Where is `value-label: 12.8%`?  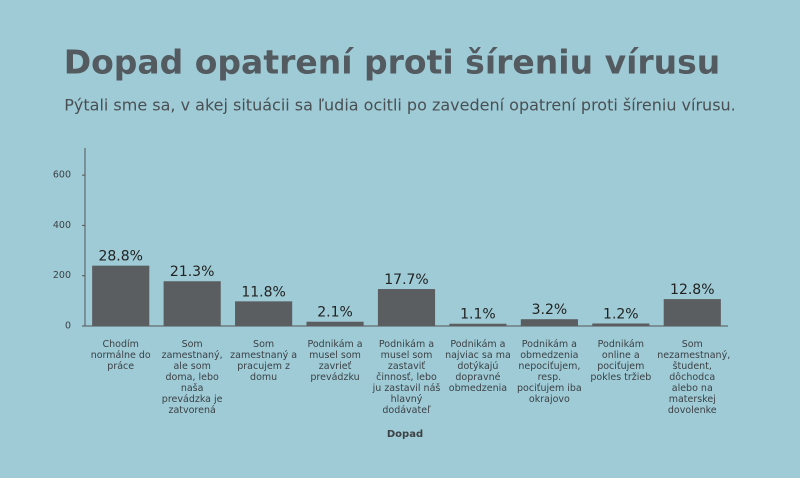
value-label: 12.8% is located at coordinates (692, 290).